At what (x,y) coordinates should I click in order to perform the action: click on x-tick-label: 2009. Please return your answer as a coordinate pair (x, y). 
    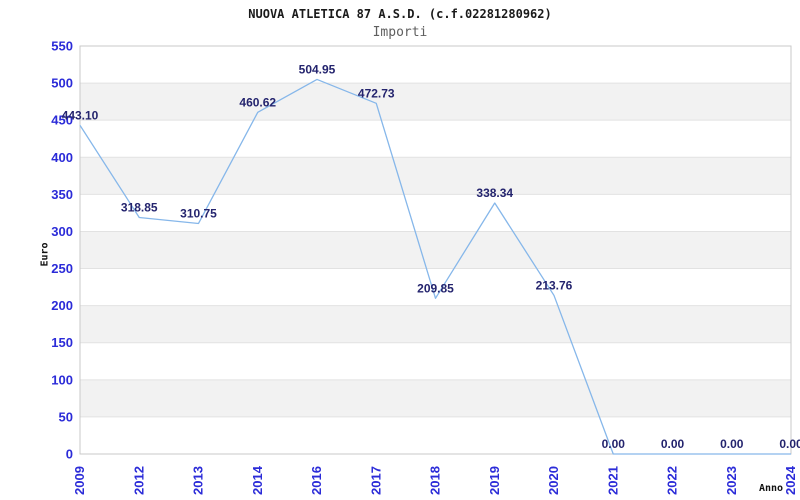
    Looking at the image, I should click on (79, 480).